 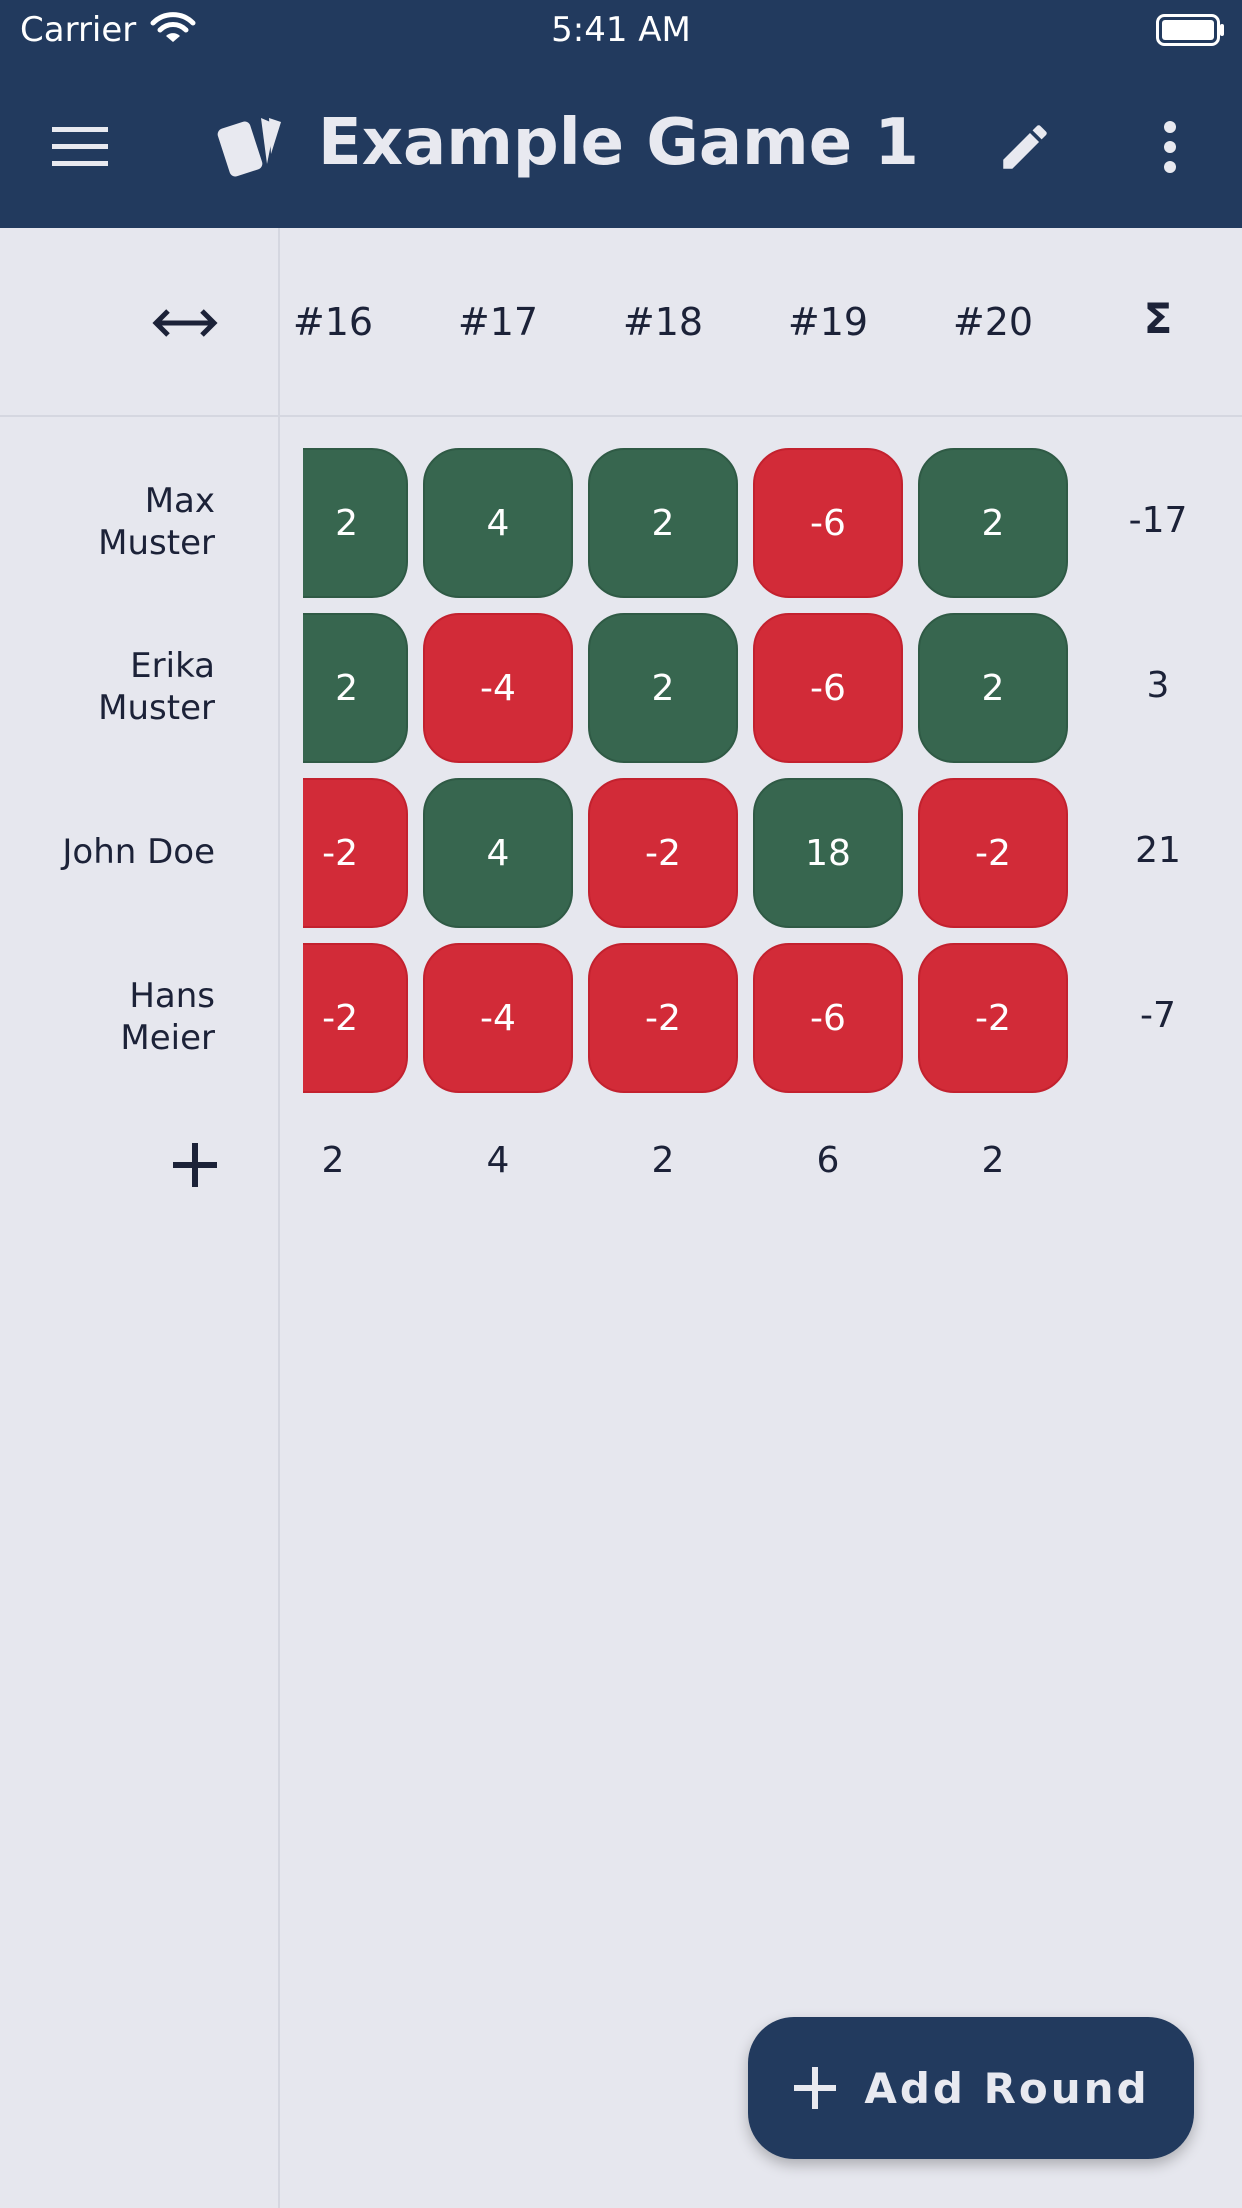 What do you see at coordinates (1158, 685) in the screenshot?
I see `player-total: 3` at bounding box center [1158, 685].